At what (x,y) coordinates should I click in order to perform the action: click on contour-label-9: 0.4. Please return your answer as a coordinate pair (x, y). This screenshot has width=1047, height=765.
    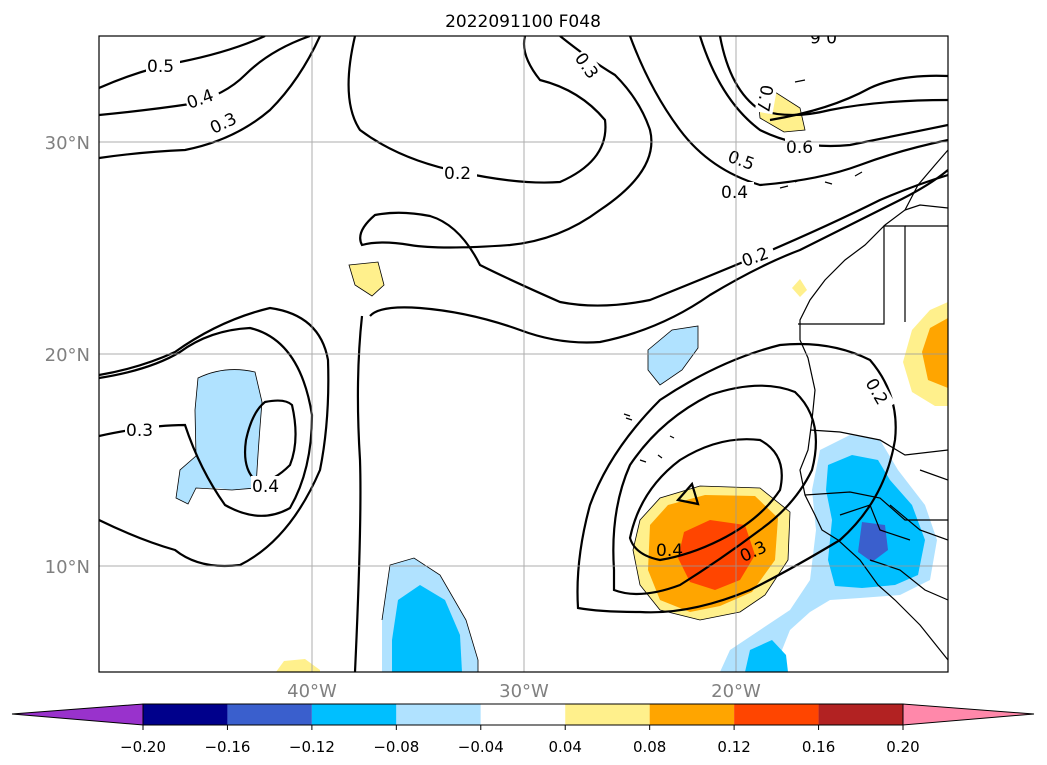
    Looking at the image, I should click on (734, 193).